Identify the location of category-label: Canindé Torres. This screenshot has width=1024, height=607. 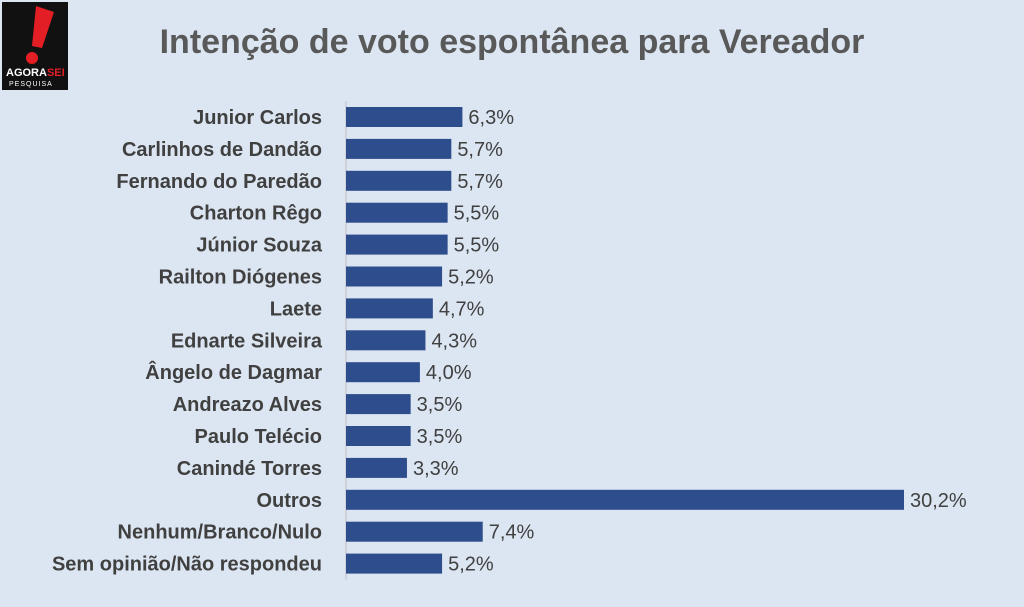
(249, 469).